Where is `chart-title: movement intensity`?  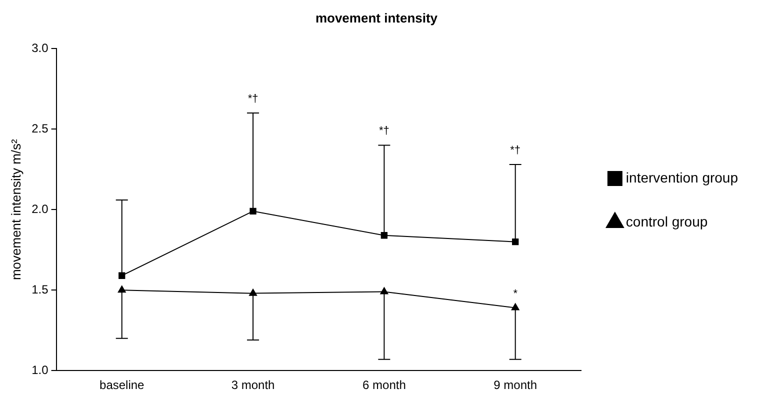 chart-title: movement intensity is located at coordinates (376, 18).